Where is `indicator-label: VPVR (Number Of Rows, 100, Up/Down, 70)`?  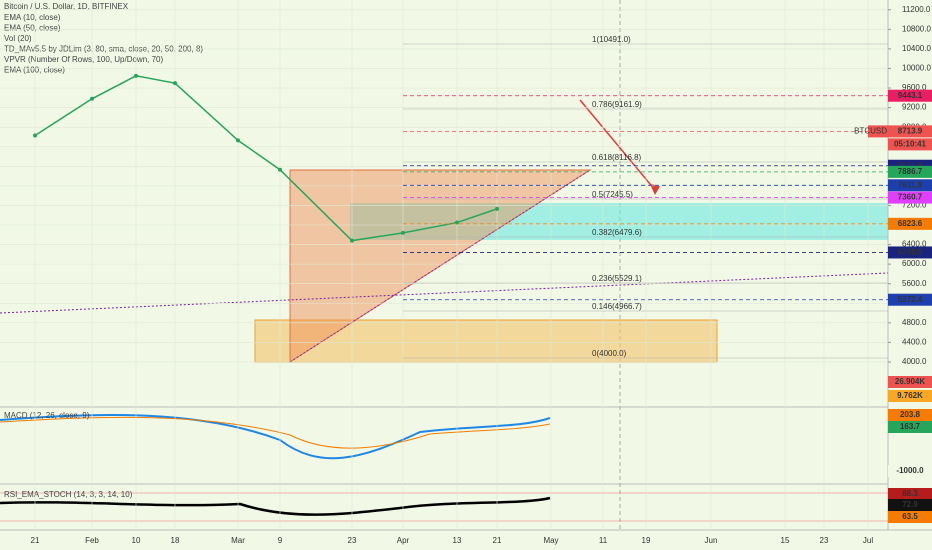
indicator-label: VPVR (Number Of Rows, 100, Up/Down, 70) is located at coordinates (84, 59).